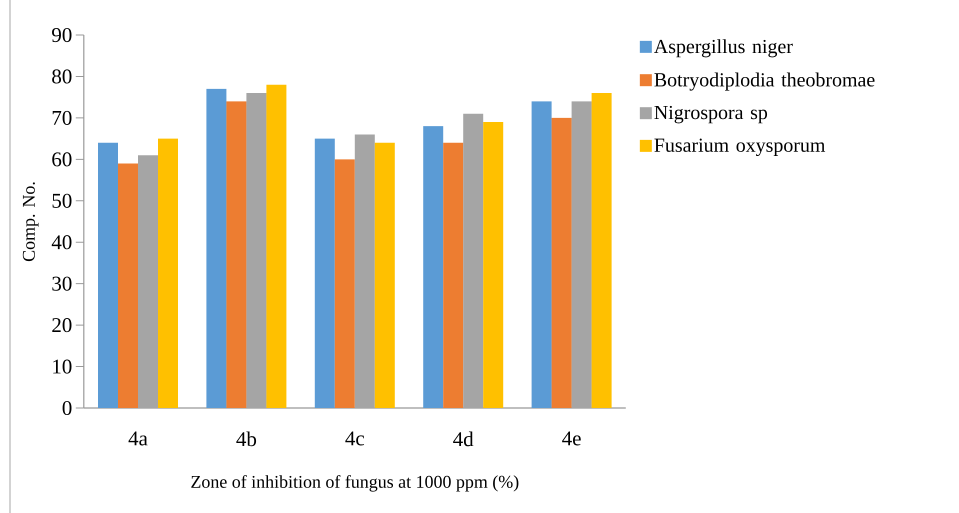  Describe the element at coordinates (62, 242) in the screenshot. I see `y-tick-label: 40` at that location.